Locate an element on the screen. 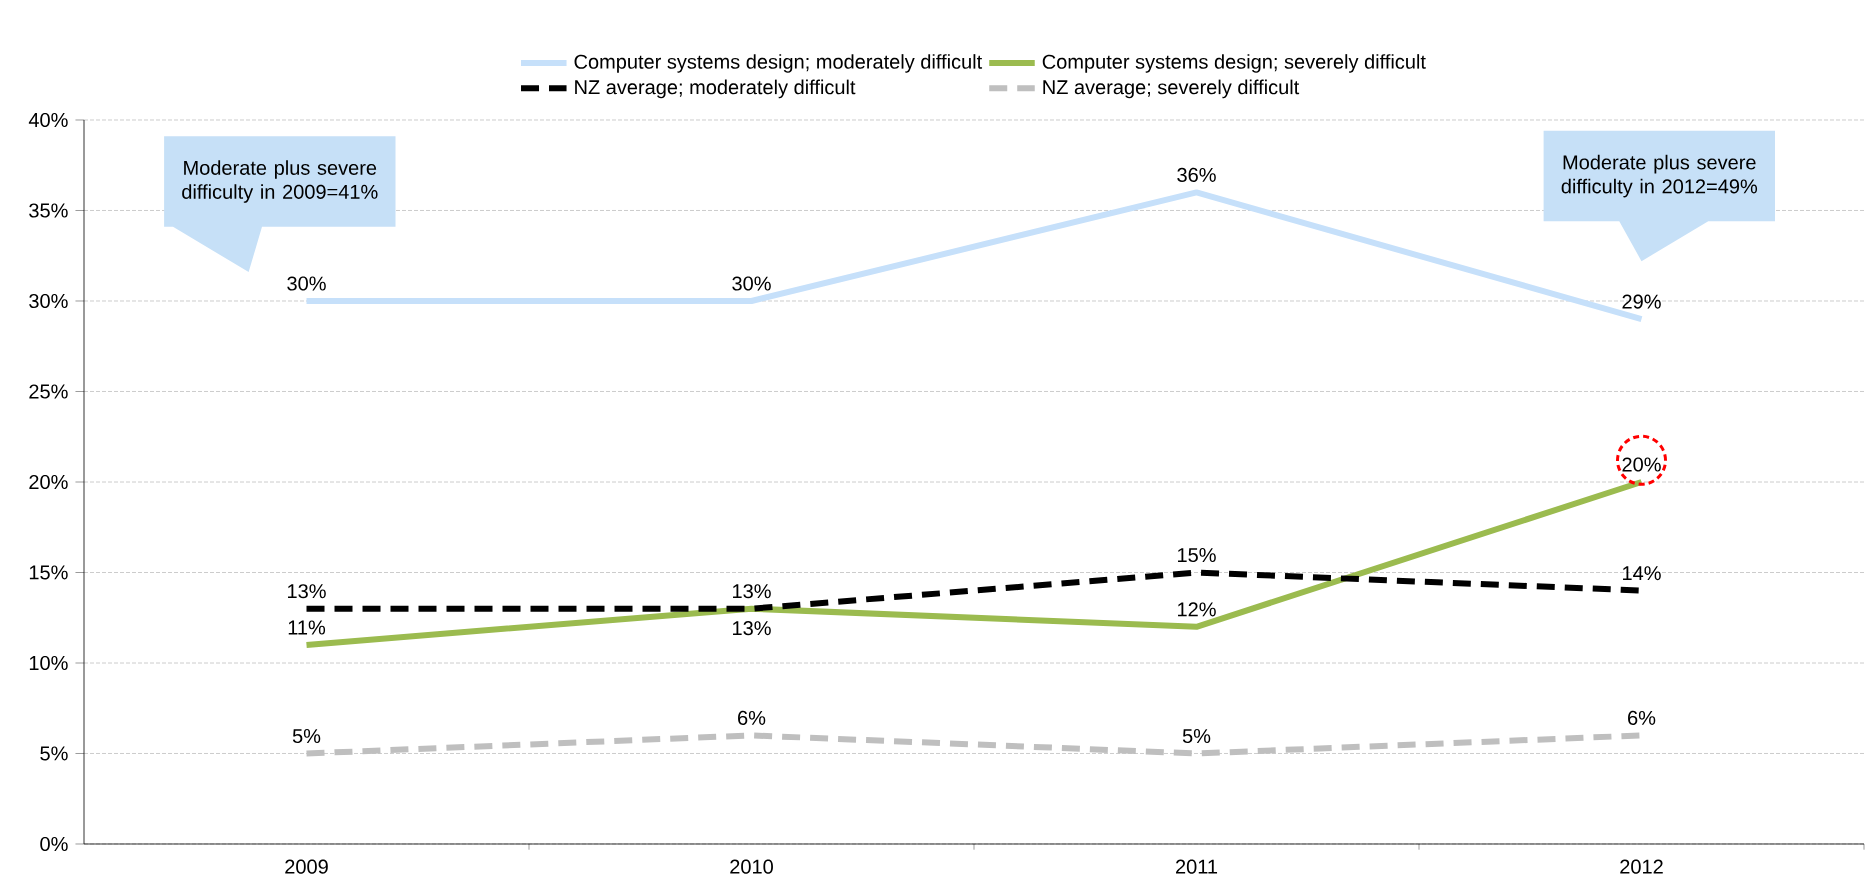  data-label: 20% is located at coordinates (1641, 464).